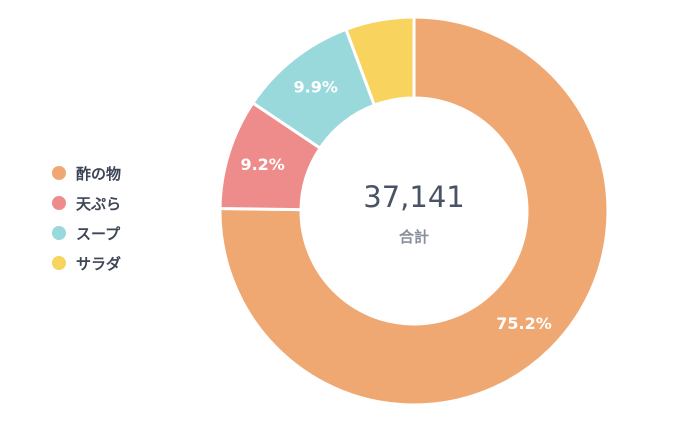 This screenshot has width=699, height=439. What do you see at coordinates (99, 203) in the screenshot?
I see `legend-label: 天ぷら` at bounding box center [99, 203].